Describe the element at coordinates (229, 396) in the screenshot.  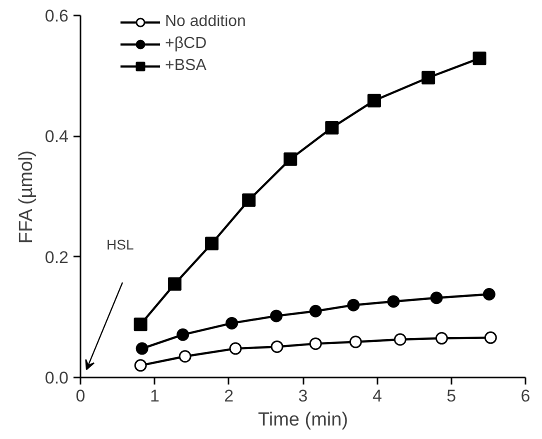
I see `x-tick-label: 2` at that location.